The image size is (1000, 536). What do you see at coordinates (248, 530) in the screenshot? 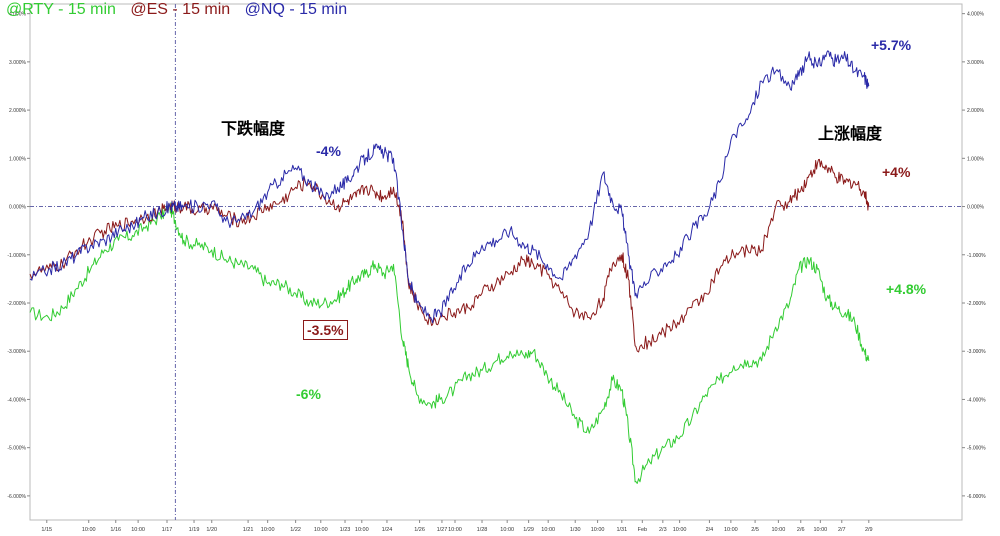
I see `x-tick-label: 1/21` at bounding box center [248, 530].